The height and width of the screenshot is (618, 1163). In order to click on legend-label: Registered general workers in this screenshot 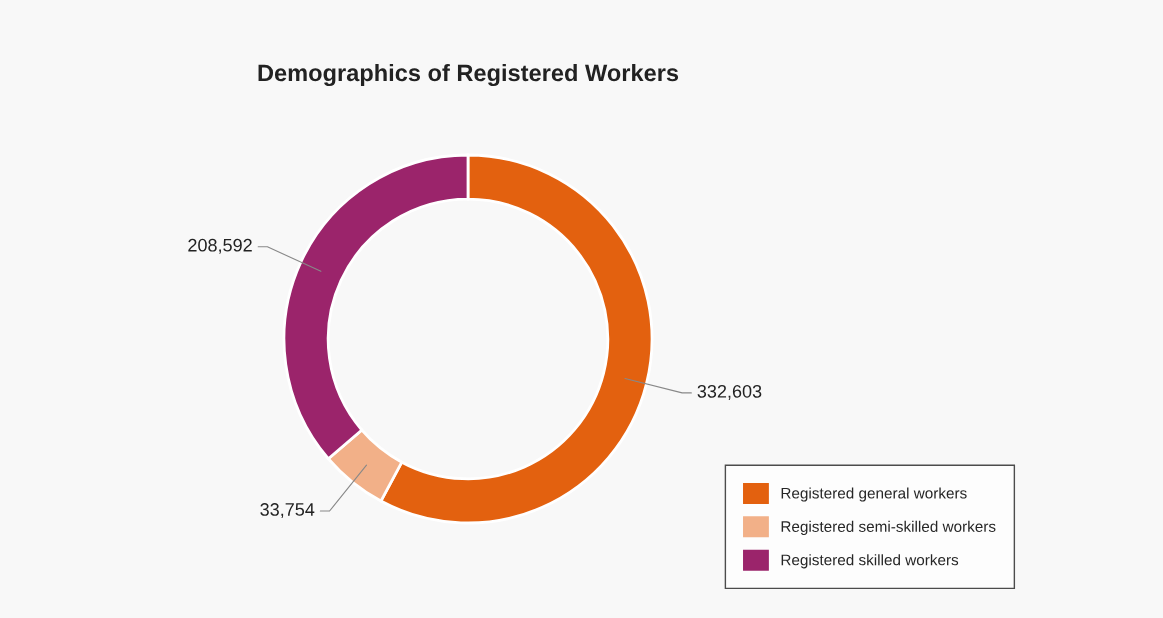, I will do `click(874, 494)`.